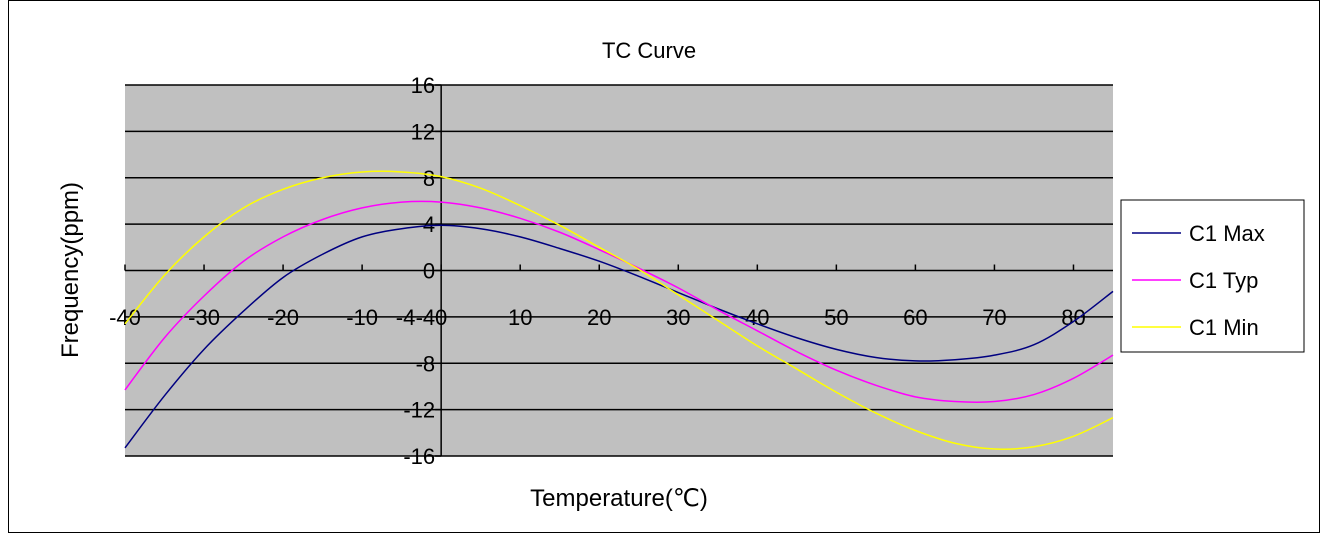  What do you see at coordinates (423, 131) in the screenshot?
I see `y-tick-label: 12` at bounding box center [423, 131].